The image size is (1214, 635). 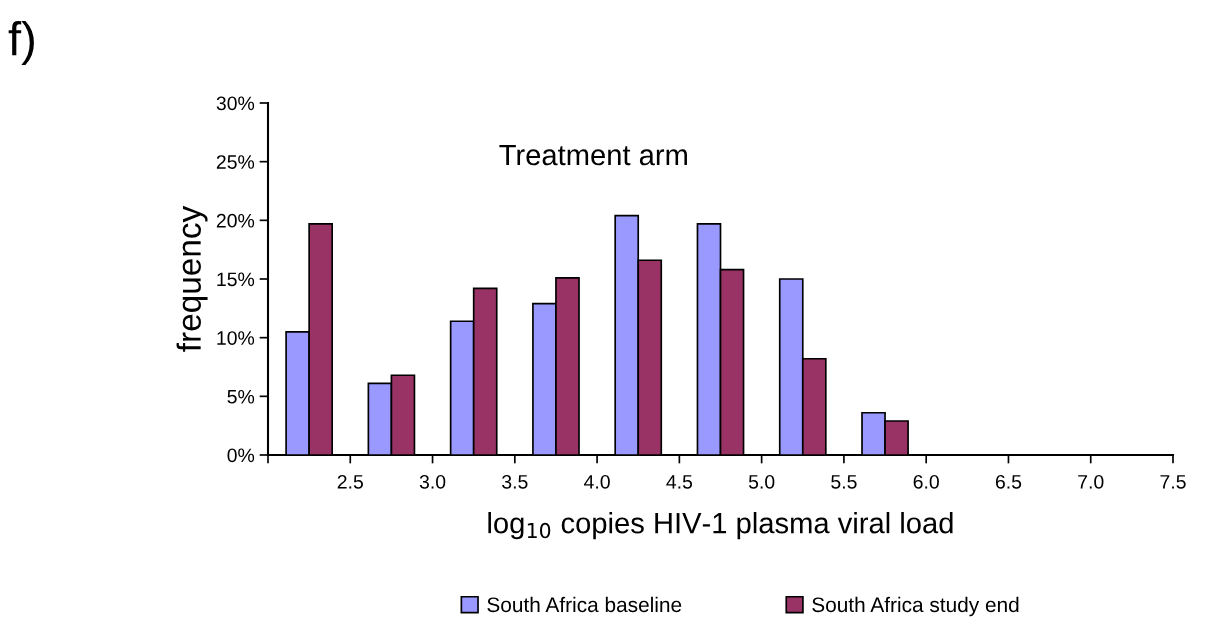 What do you see at coordinates (679, 482) in the screenshot?
I see `x-tick-label: 4.5` at bounding box center [679, 482].